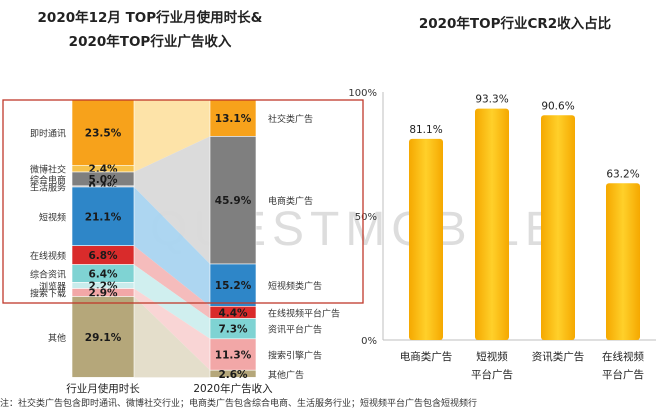 The height and width of the screenshot is (410, 660). Describe the element at coordinates (295, 356) in the screenshot. I see `right-category-label-5: 搜索引擎广告` at that location.